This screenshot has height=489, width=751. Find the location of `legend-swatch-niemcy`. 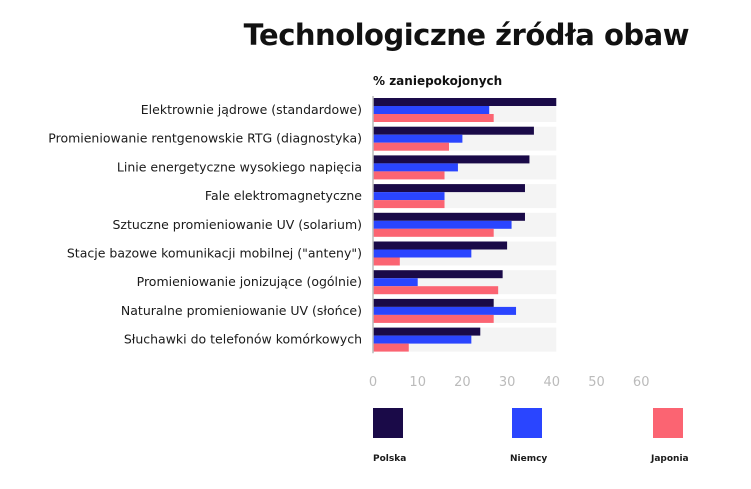

legend-swatch-niemcy is located at coordinates (527, 423).